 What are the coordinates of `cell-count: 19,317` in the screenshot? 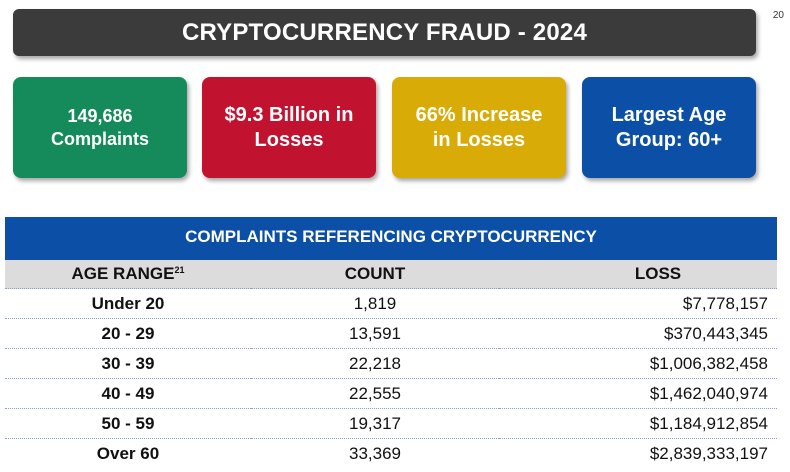 It's located at (375, 423).